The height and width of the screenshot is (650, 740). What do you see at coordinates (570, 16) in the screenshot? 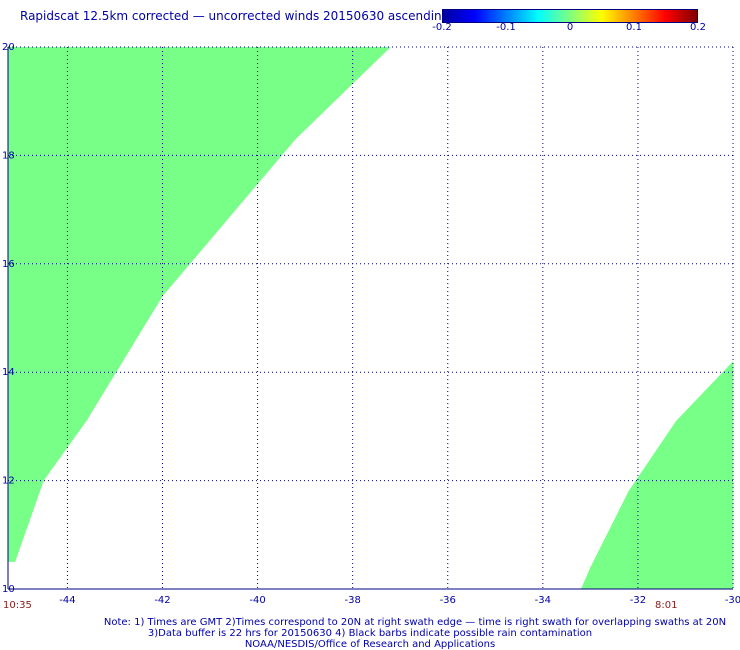
I see `colorbar` at bounding box center [570, 16].